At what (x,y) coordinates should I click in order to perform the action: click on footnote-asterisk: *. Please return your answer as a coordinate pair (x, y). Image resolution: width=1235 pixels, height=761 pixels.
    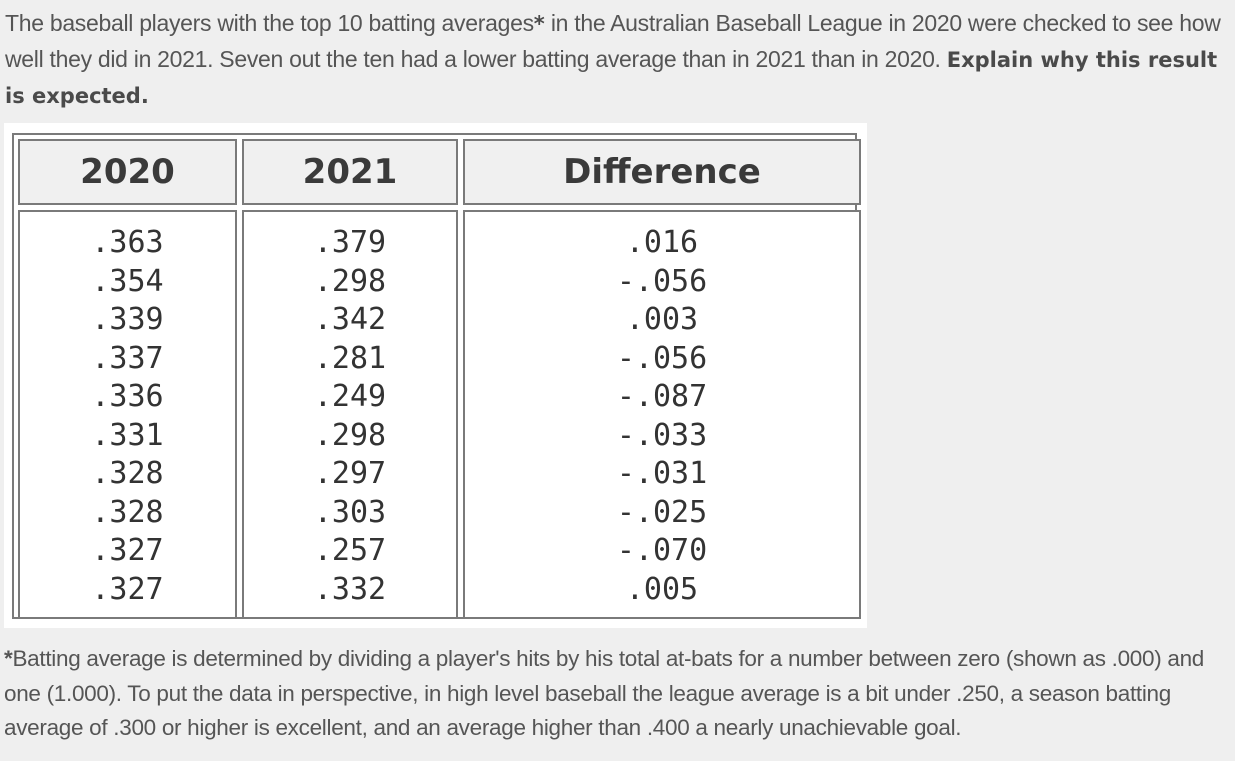
    Looking at the image, I should click on (8, 658).